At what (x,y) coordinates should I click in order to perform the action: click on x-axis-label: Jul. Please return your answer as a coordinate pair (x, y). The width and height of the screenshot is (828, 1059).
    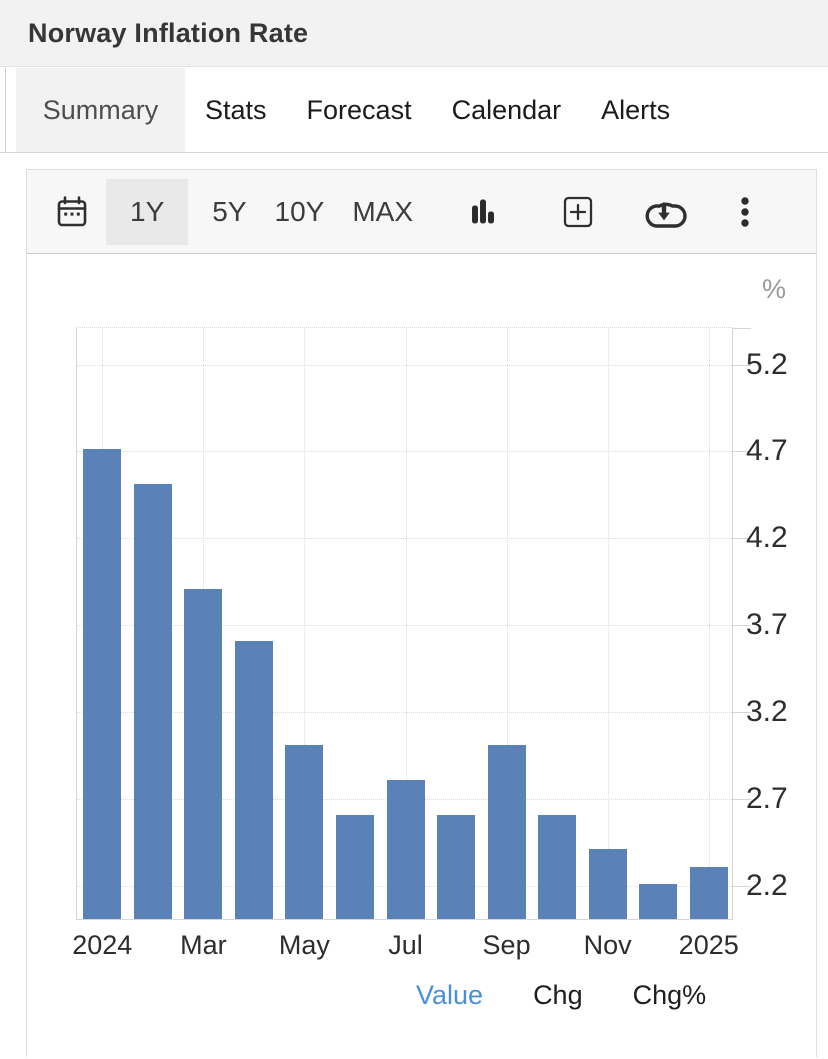
    Looking at the image, I should click on (405, 945).